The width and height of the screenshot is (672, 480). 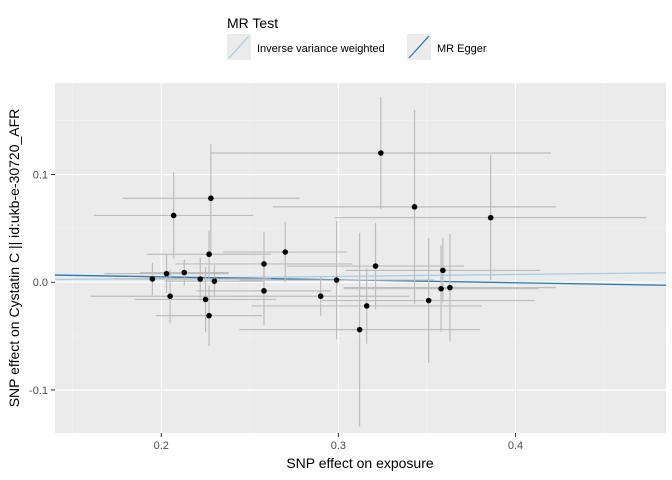 I want to click on y-tick-label: -0.1, so click(x=38, y=391).